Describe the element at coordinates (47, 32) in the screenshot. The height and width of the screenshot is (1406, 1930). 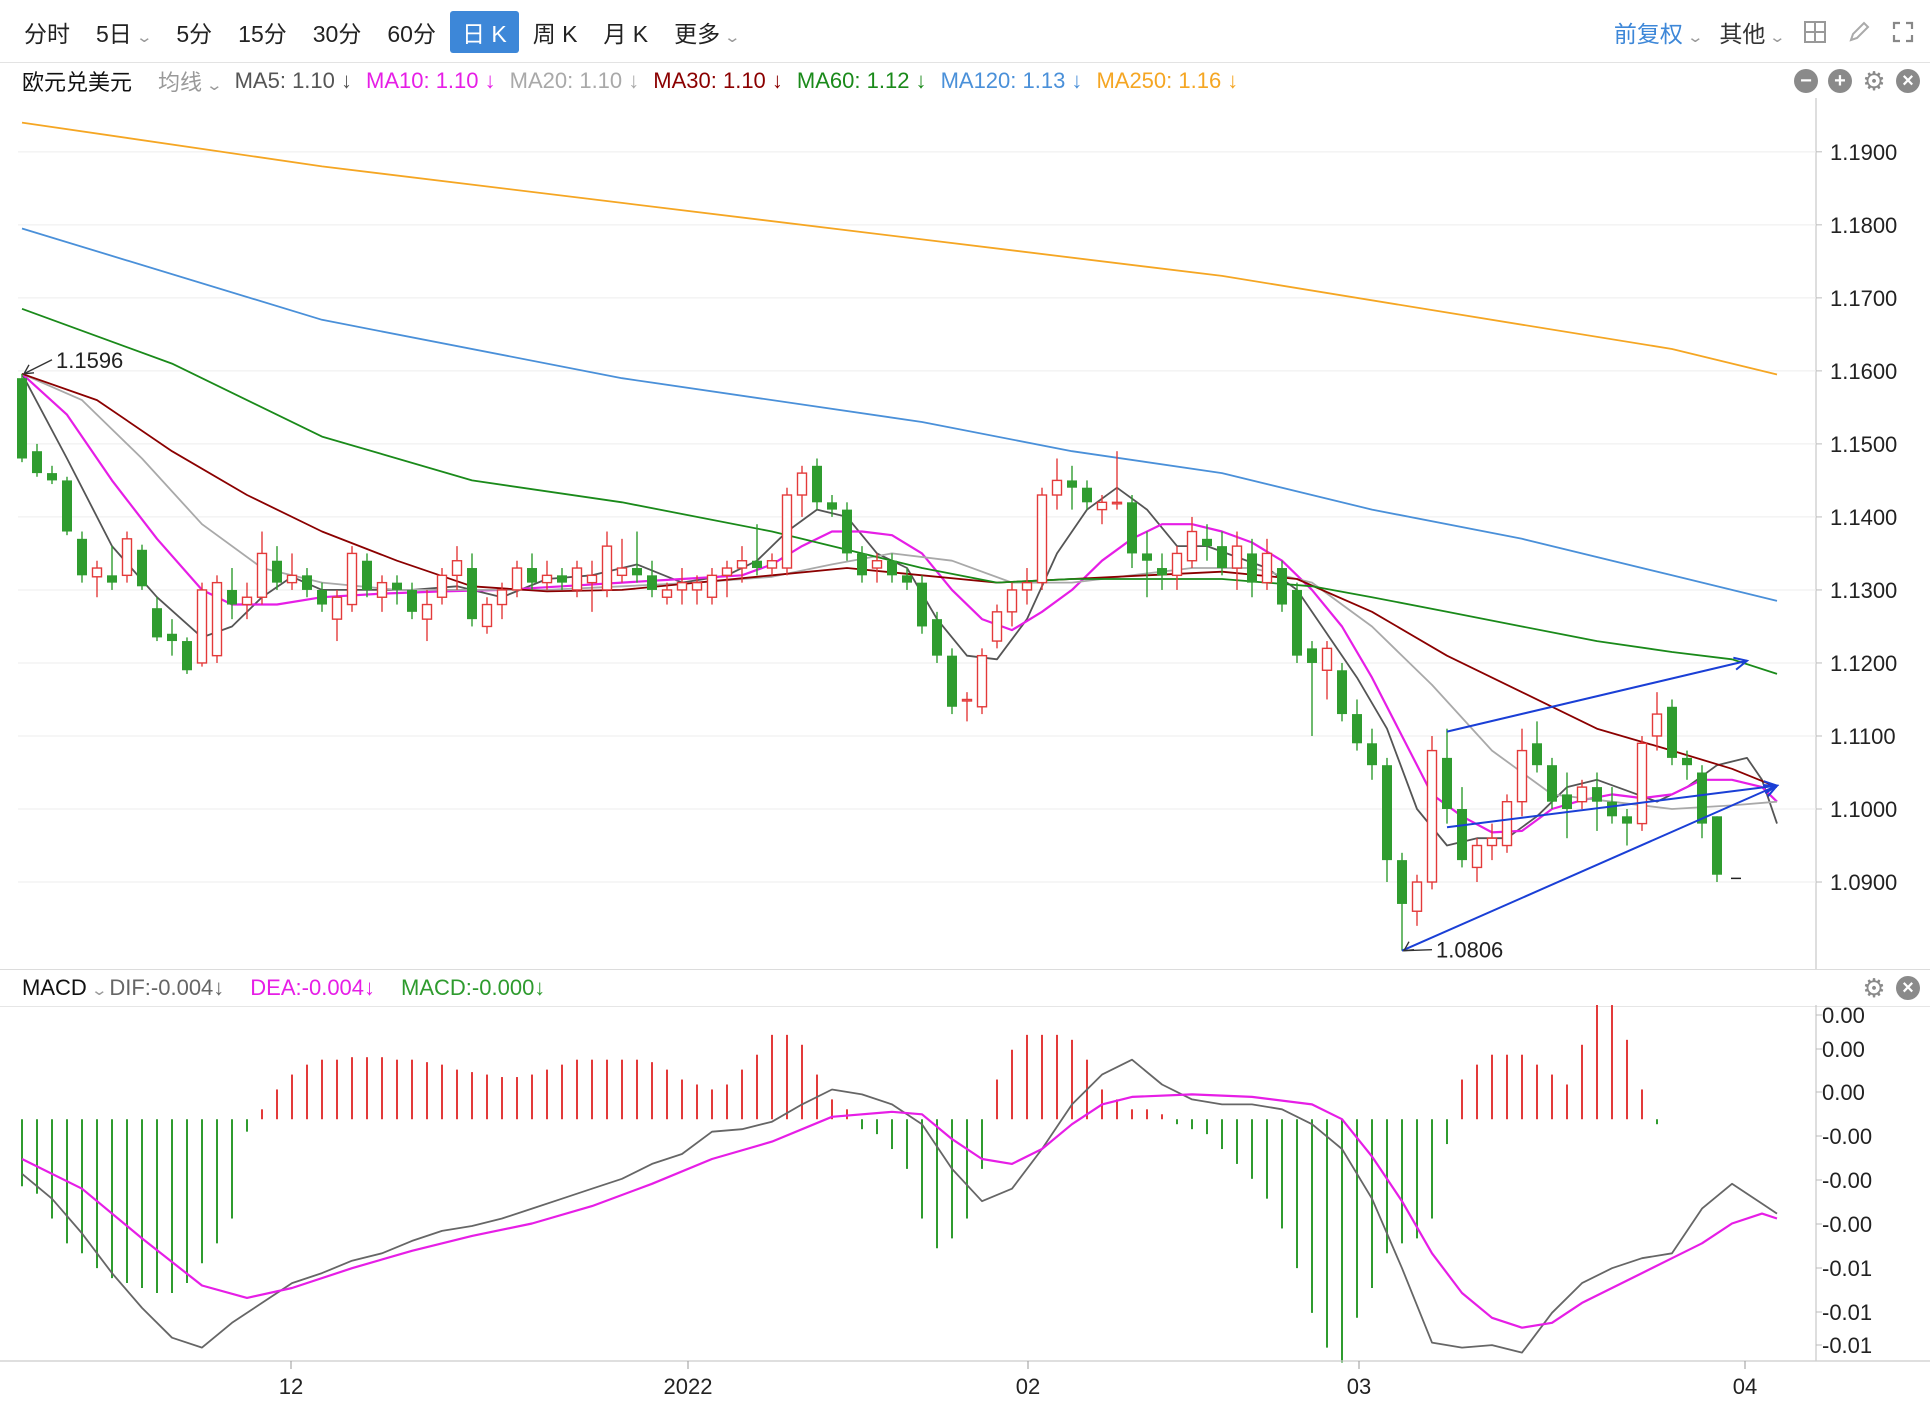
I see `period-tab: 分时` at that location.